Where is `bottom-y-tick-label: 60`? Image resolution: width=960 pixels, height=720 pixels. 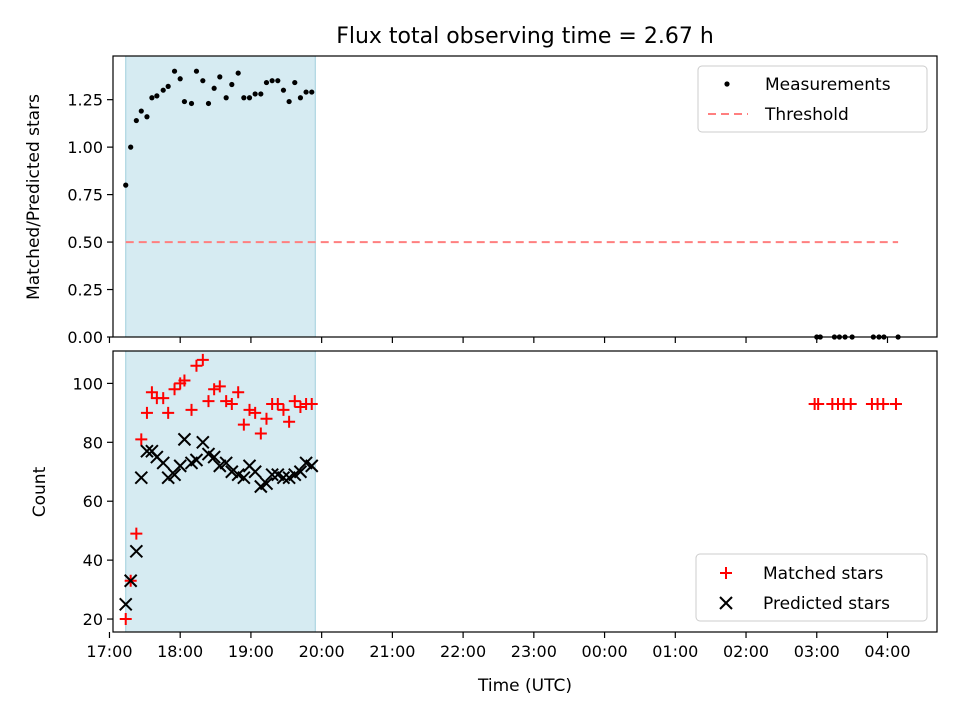 bottom-y-tick-label: 60 is located at coordinates (93, 501).